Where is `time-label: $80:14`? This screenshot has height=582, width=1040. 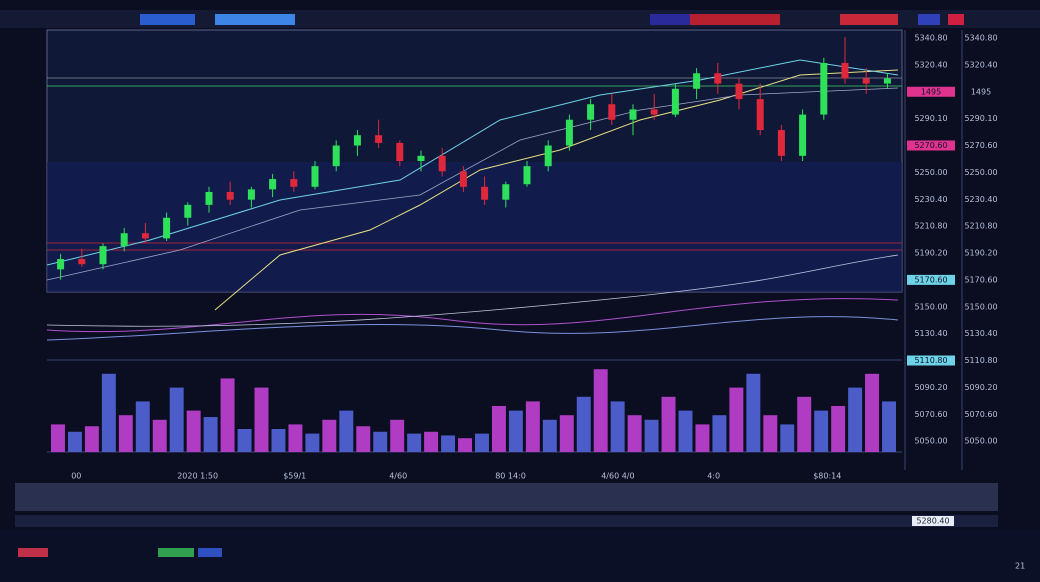
time-label: $80:14 is located at coordinates (827, 476).